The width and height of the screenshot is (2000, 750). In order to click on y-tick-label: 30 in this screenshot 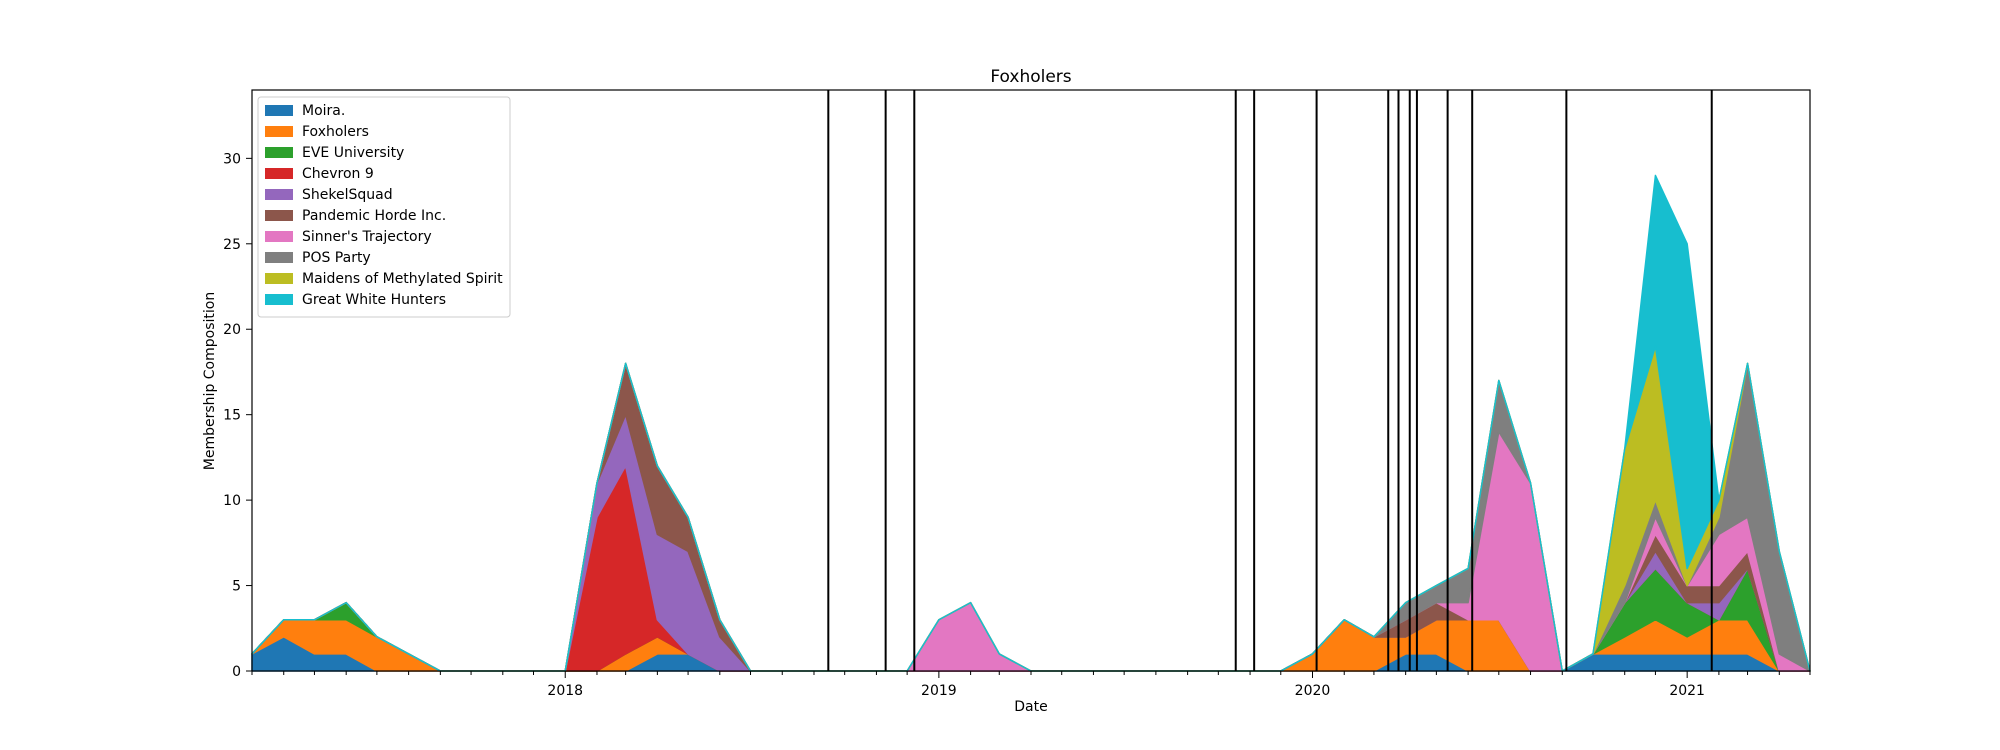, I will do `click(232, 159)`.